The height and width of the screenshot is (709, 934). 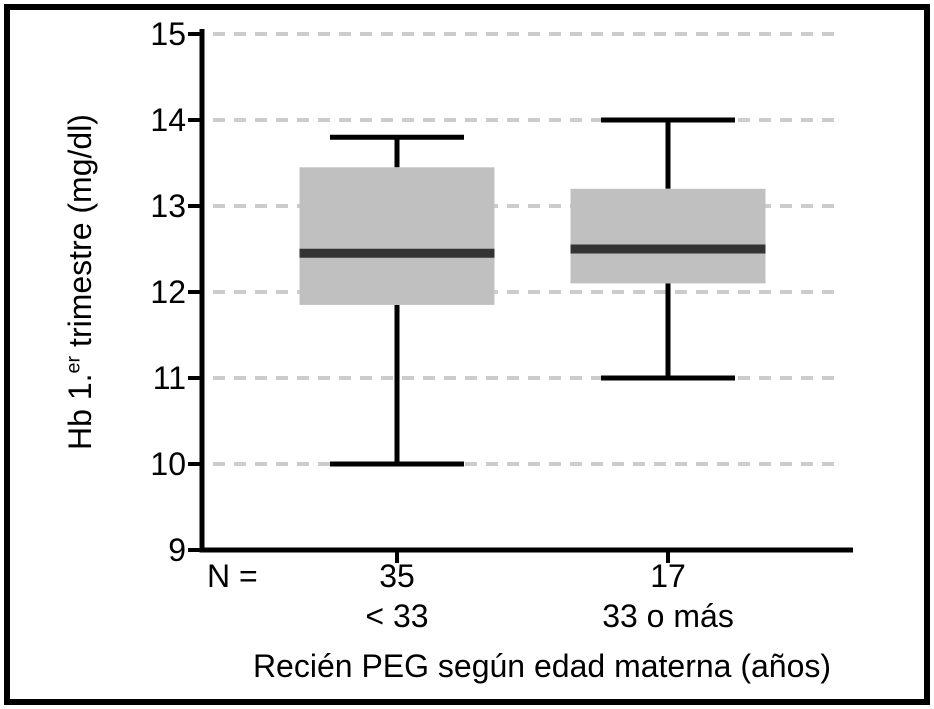 What do you see at coordinates (668, 616) in the screenshot?
I see `x-category-label: 33 o más` at bounding box center [668, 616].